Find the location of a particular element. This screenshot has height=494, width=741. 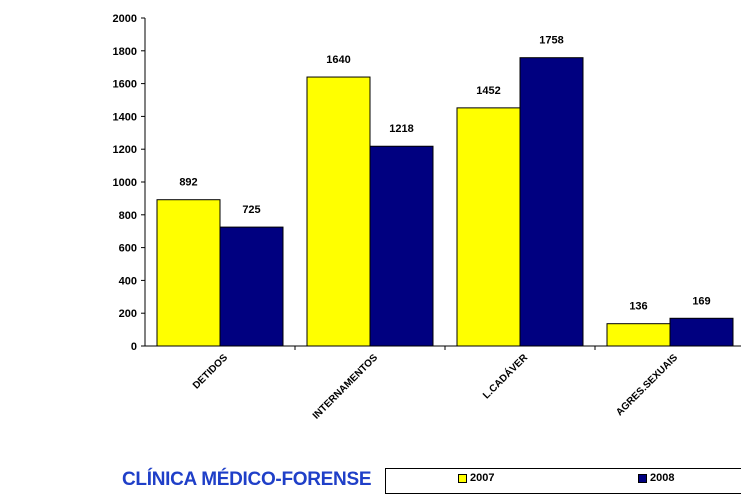

legend-item-2008: 2008 is located at coordinates (656, 478).